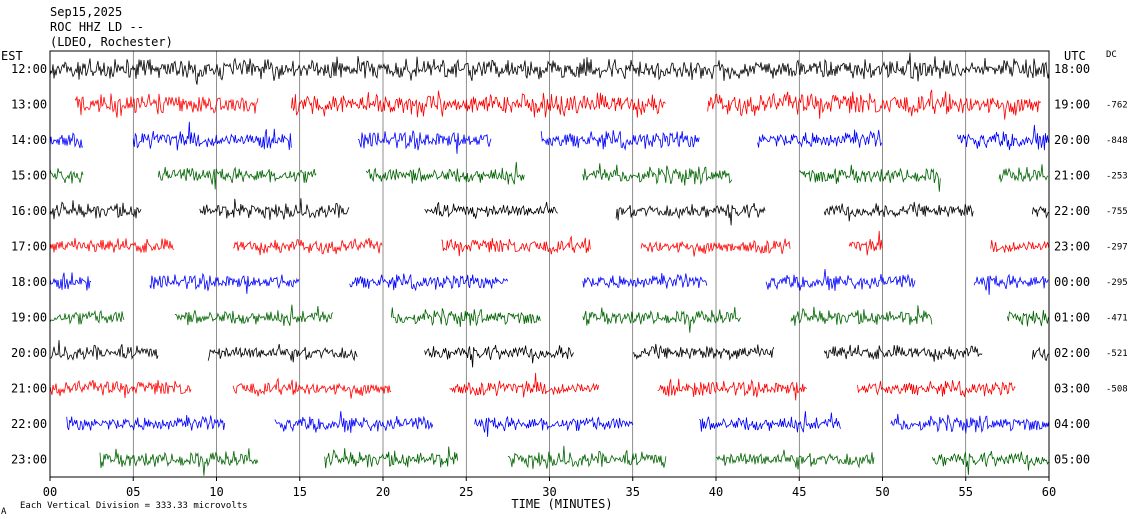 The width and height of the screenshot is (1130, 519). What do you see at coordinates (1072, 140) in the screenshot?
I see `utc-hour-label: 20:00` at bounding box center [1072, 140].